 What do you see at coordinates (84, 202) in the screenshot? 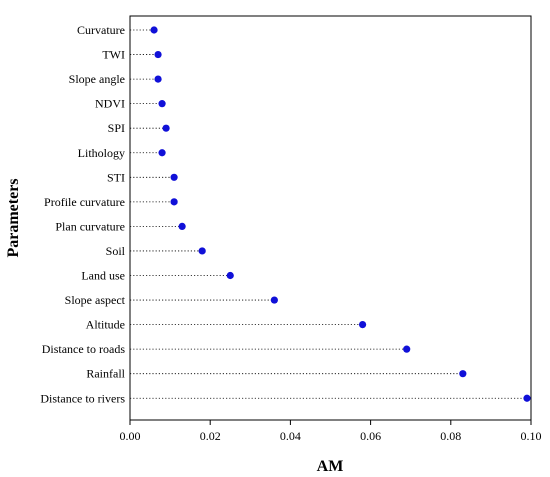
I see `y-tick-label: Profile curvature` at bounding box center [84, 202].